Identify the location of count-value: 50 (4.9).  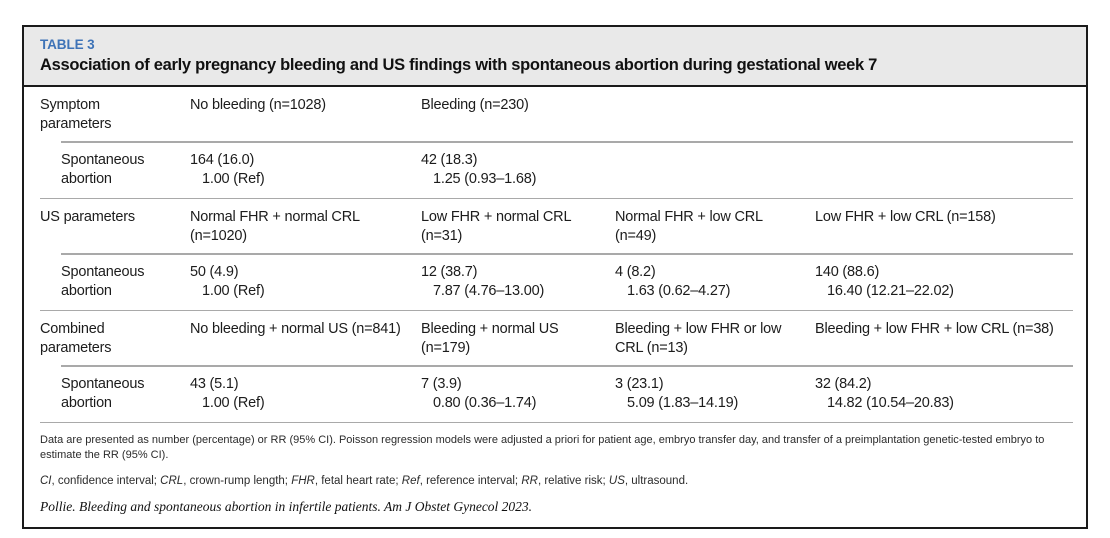
(214, 271).